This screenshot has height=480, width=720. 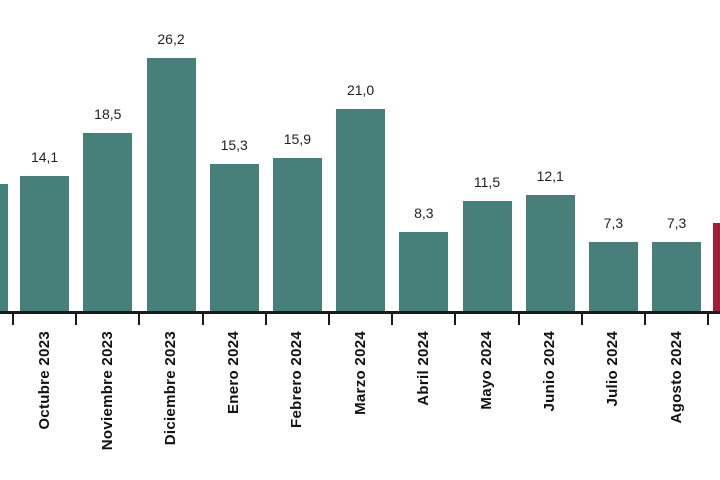 What do you see at coordinates (424, 272) in the screenshot?
I see `bar-abril-2024` at bounding box center [424, 272].